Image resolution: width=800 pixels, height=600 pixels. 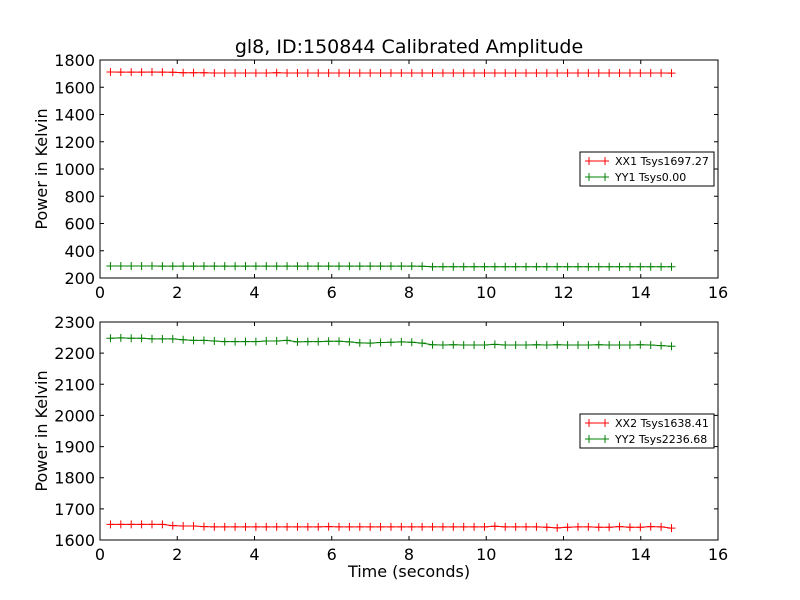 I want to click on x-tick-label: 0, so click(x=100, y=554).